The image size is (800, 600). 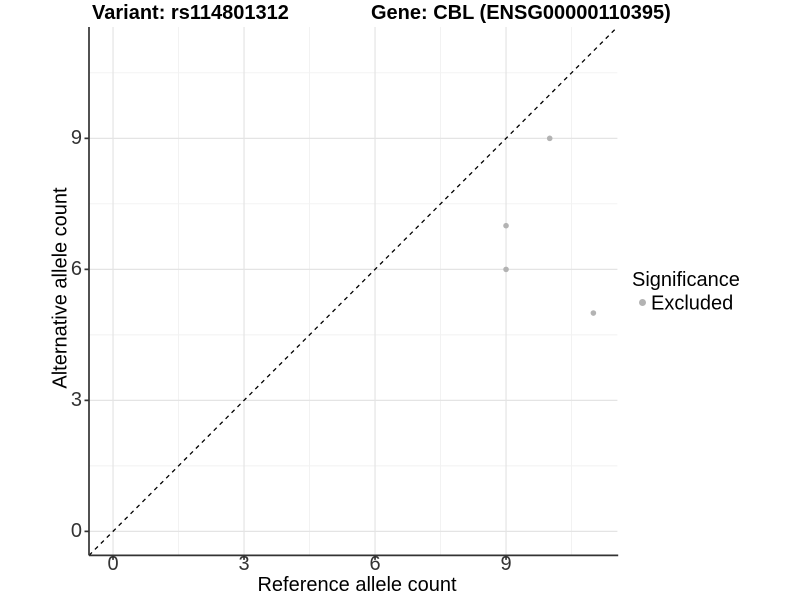 I want to click on plot-title-variant: Variant: rs114801312, so click(x=190, y=13).